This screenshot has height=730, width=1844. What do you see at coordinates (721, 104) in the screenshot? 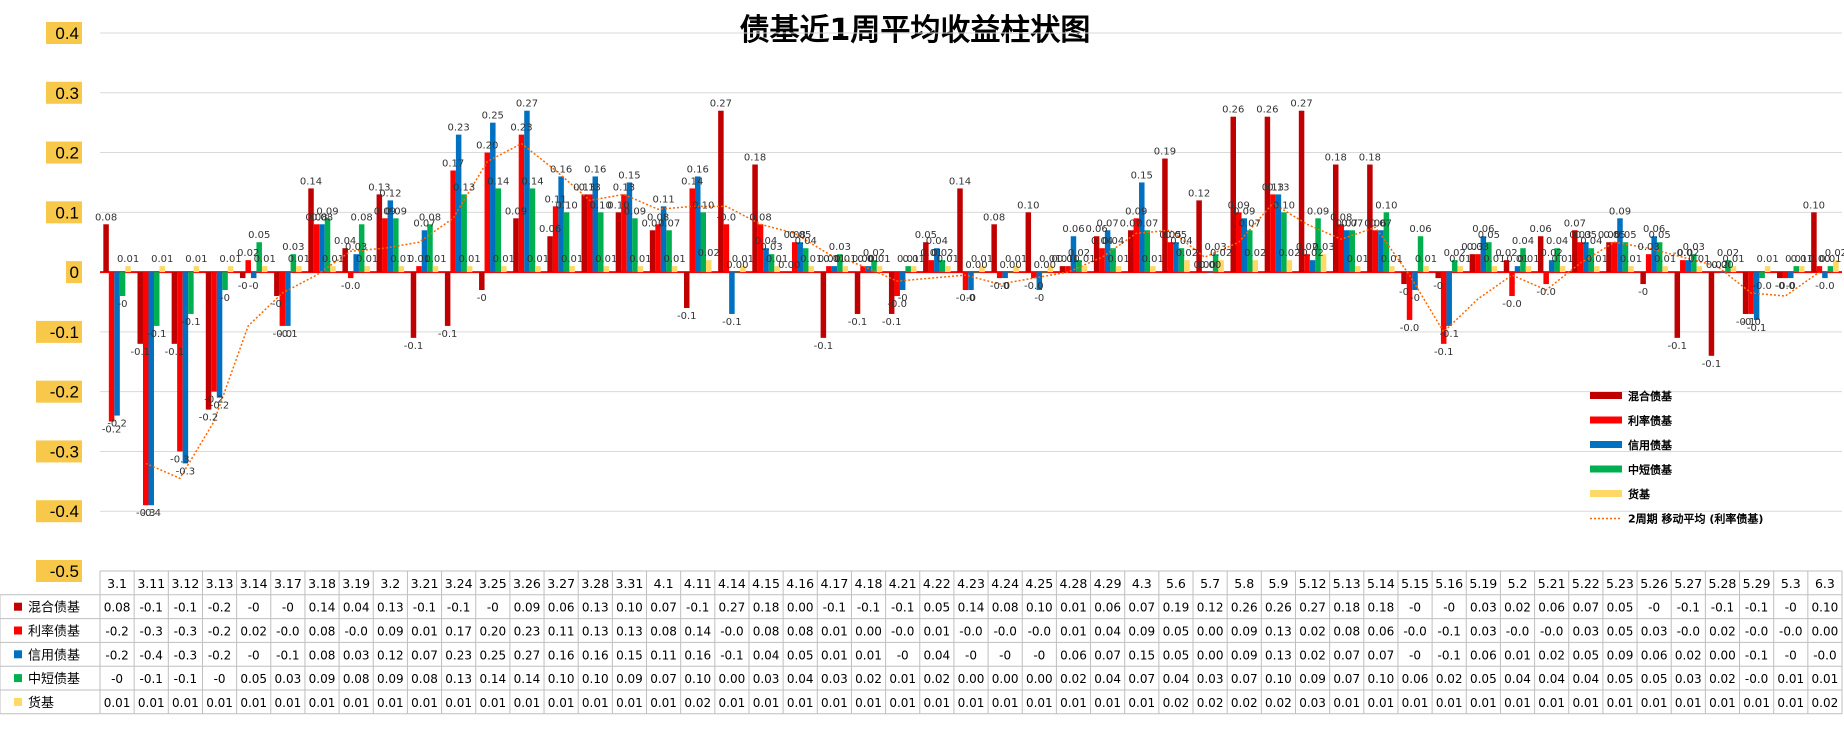
I see `data-label-mixed: 0.27` at bounding box center [721, 104].